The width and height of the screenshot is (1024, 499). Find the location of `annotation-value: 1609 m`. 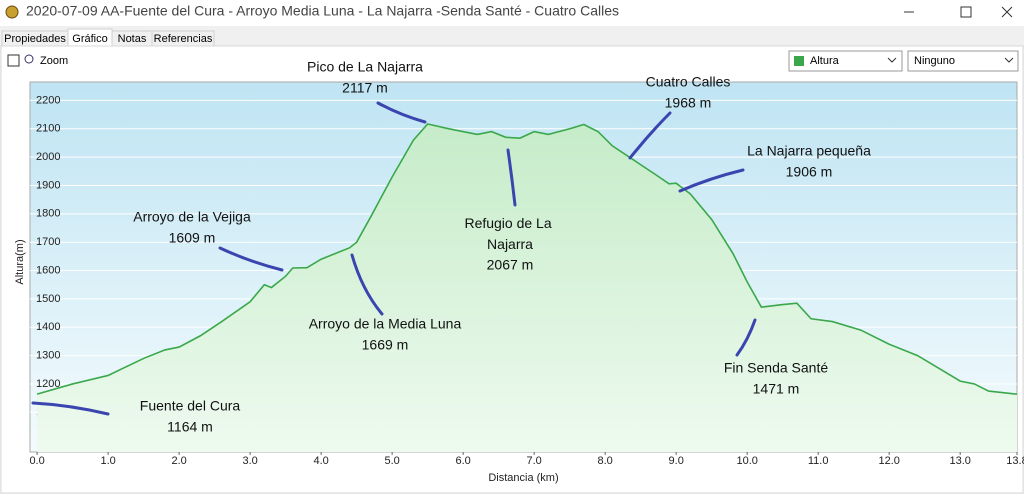

annotation-value: 1609 m is located at coordinates (192, 238).